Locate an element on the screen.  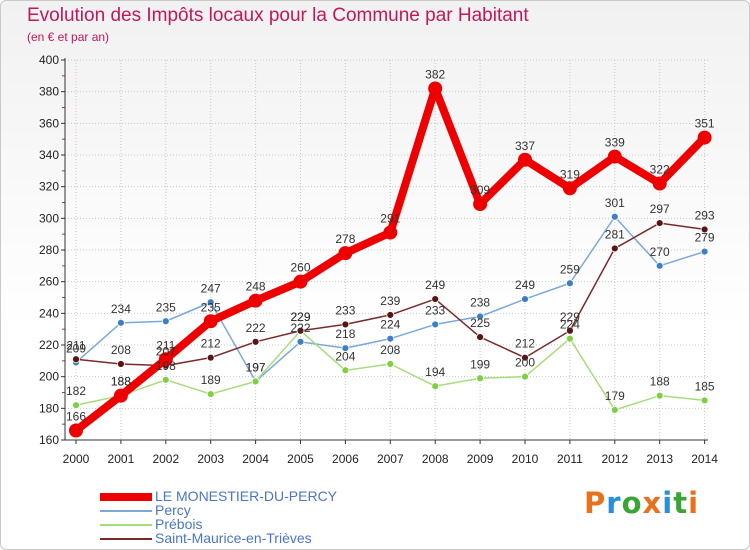
y-tick-label: 400 is located at coordinates (49, 60).